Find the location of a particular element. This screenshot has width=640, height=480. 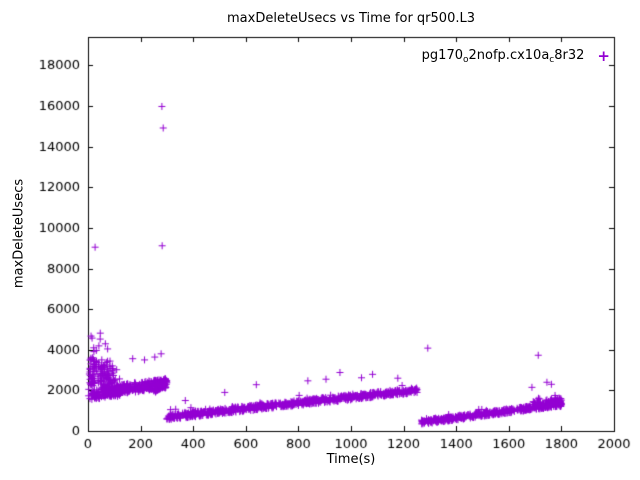

legend-label: pg170o2nofp.cx10ac8r32 is located at coordinates (503, 56).